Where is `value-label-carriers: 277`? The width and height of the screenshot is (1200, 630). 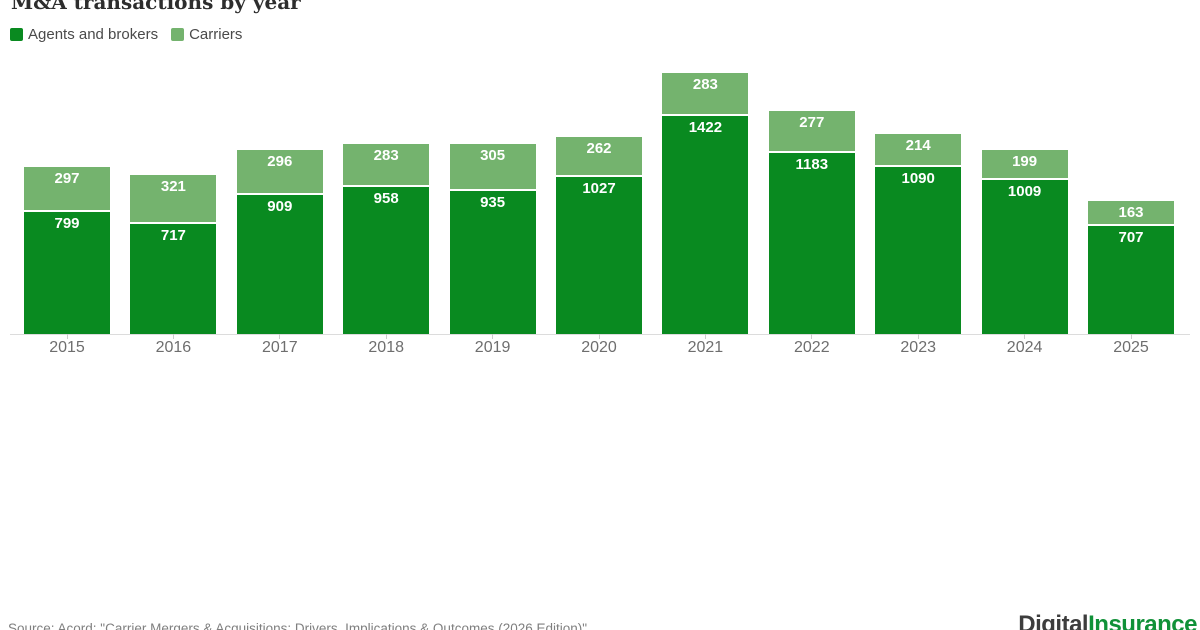
value-label-carriers: 277 is located at coordinates (812, 122).